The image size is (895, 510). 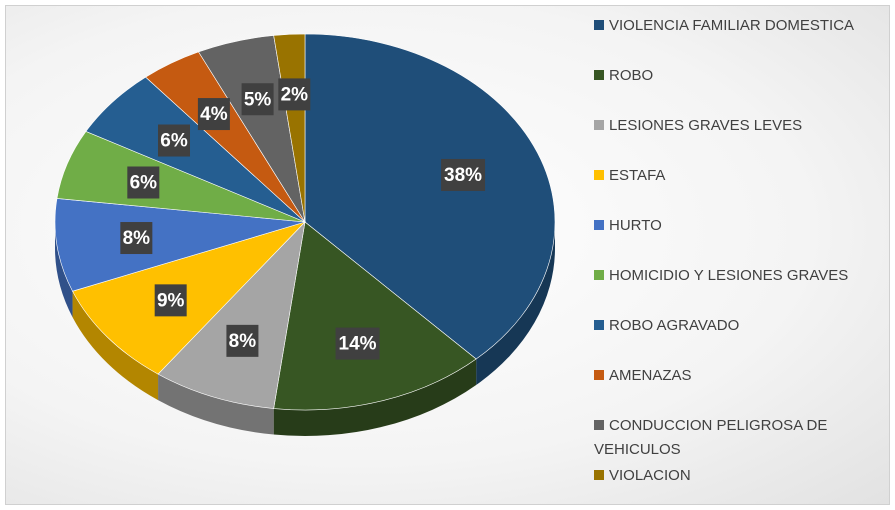 What do you see at coordinates (739, 376) in the screenshot?
I see `legend-item: AMENAZAS` at bounding box center [739, 376].